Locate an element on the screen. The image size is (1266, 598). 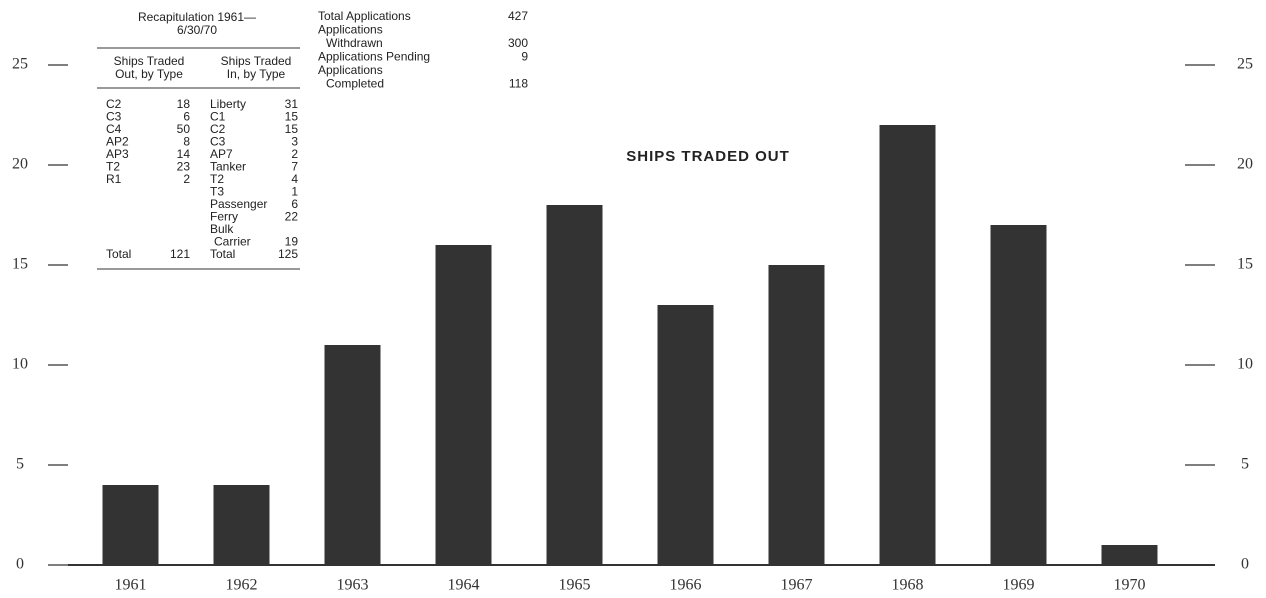
ship-count: 8 is located at coordinates (186, 142).